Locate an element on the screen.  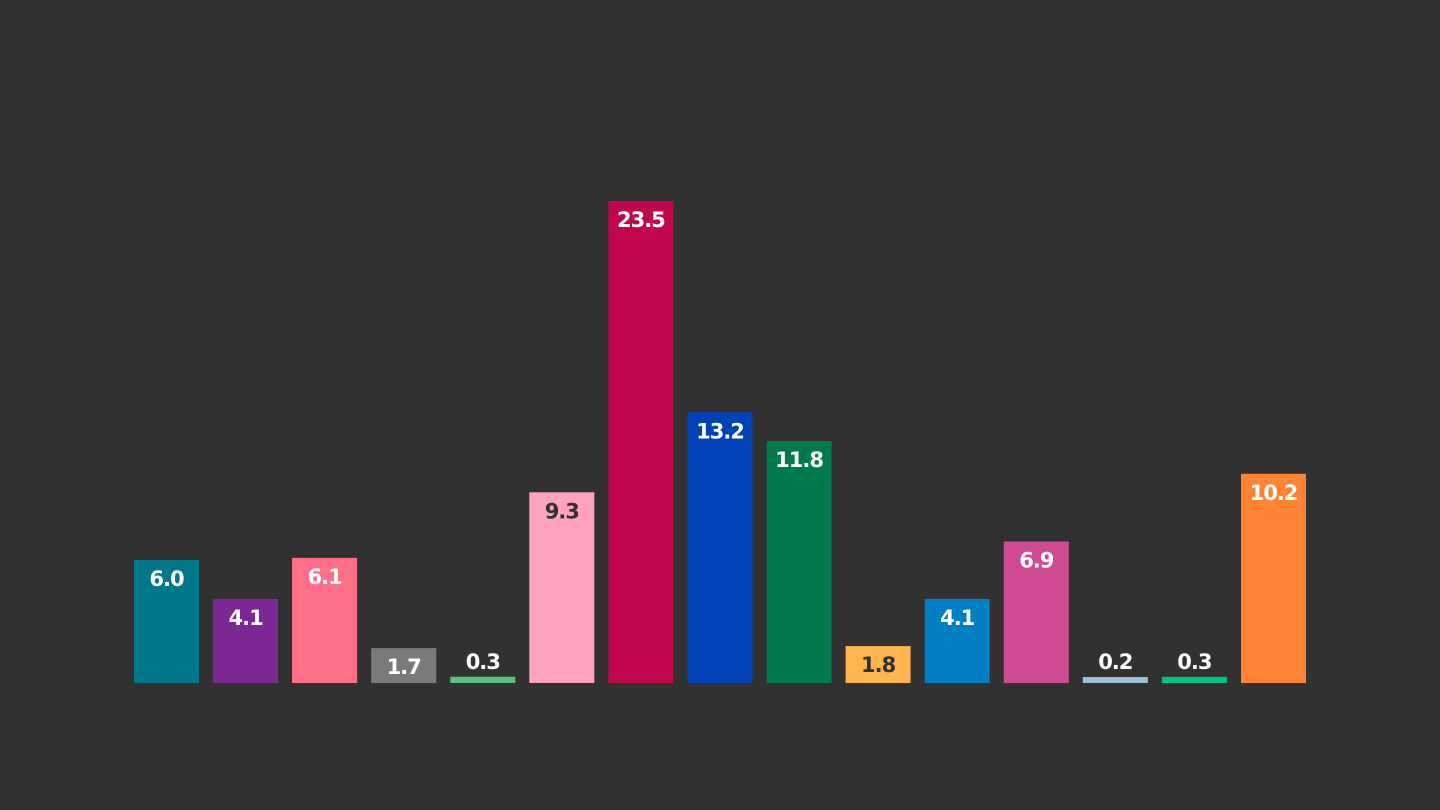
bar-value-label: 13.2 is located at coordinates (720, 431).